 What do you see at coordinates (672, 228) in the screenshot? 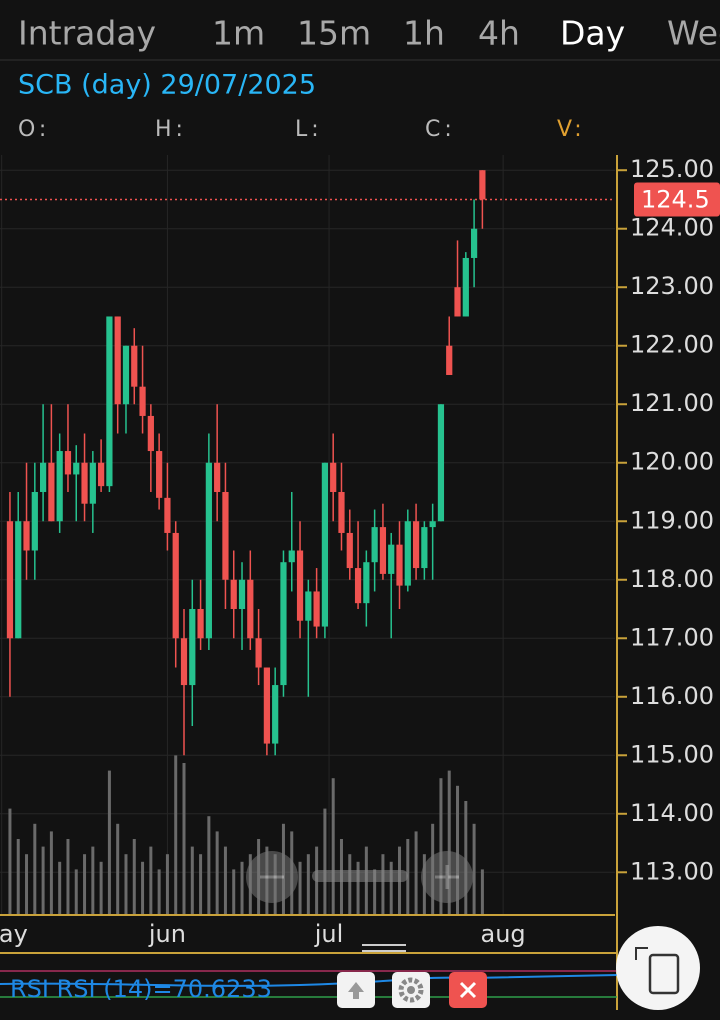
I see `y-tick-label: 124.00` at bounding box center [672, 228].